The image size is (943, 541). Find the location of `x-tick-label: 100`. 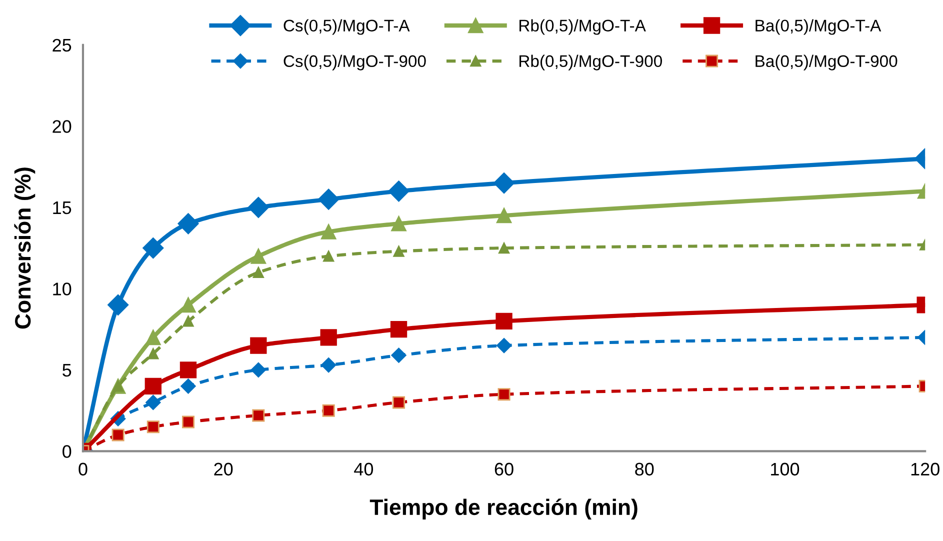

x-tick-label: 100 is located at coordinates (785, 469).